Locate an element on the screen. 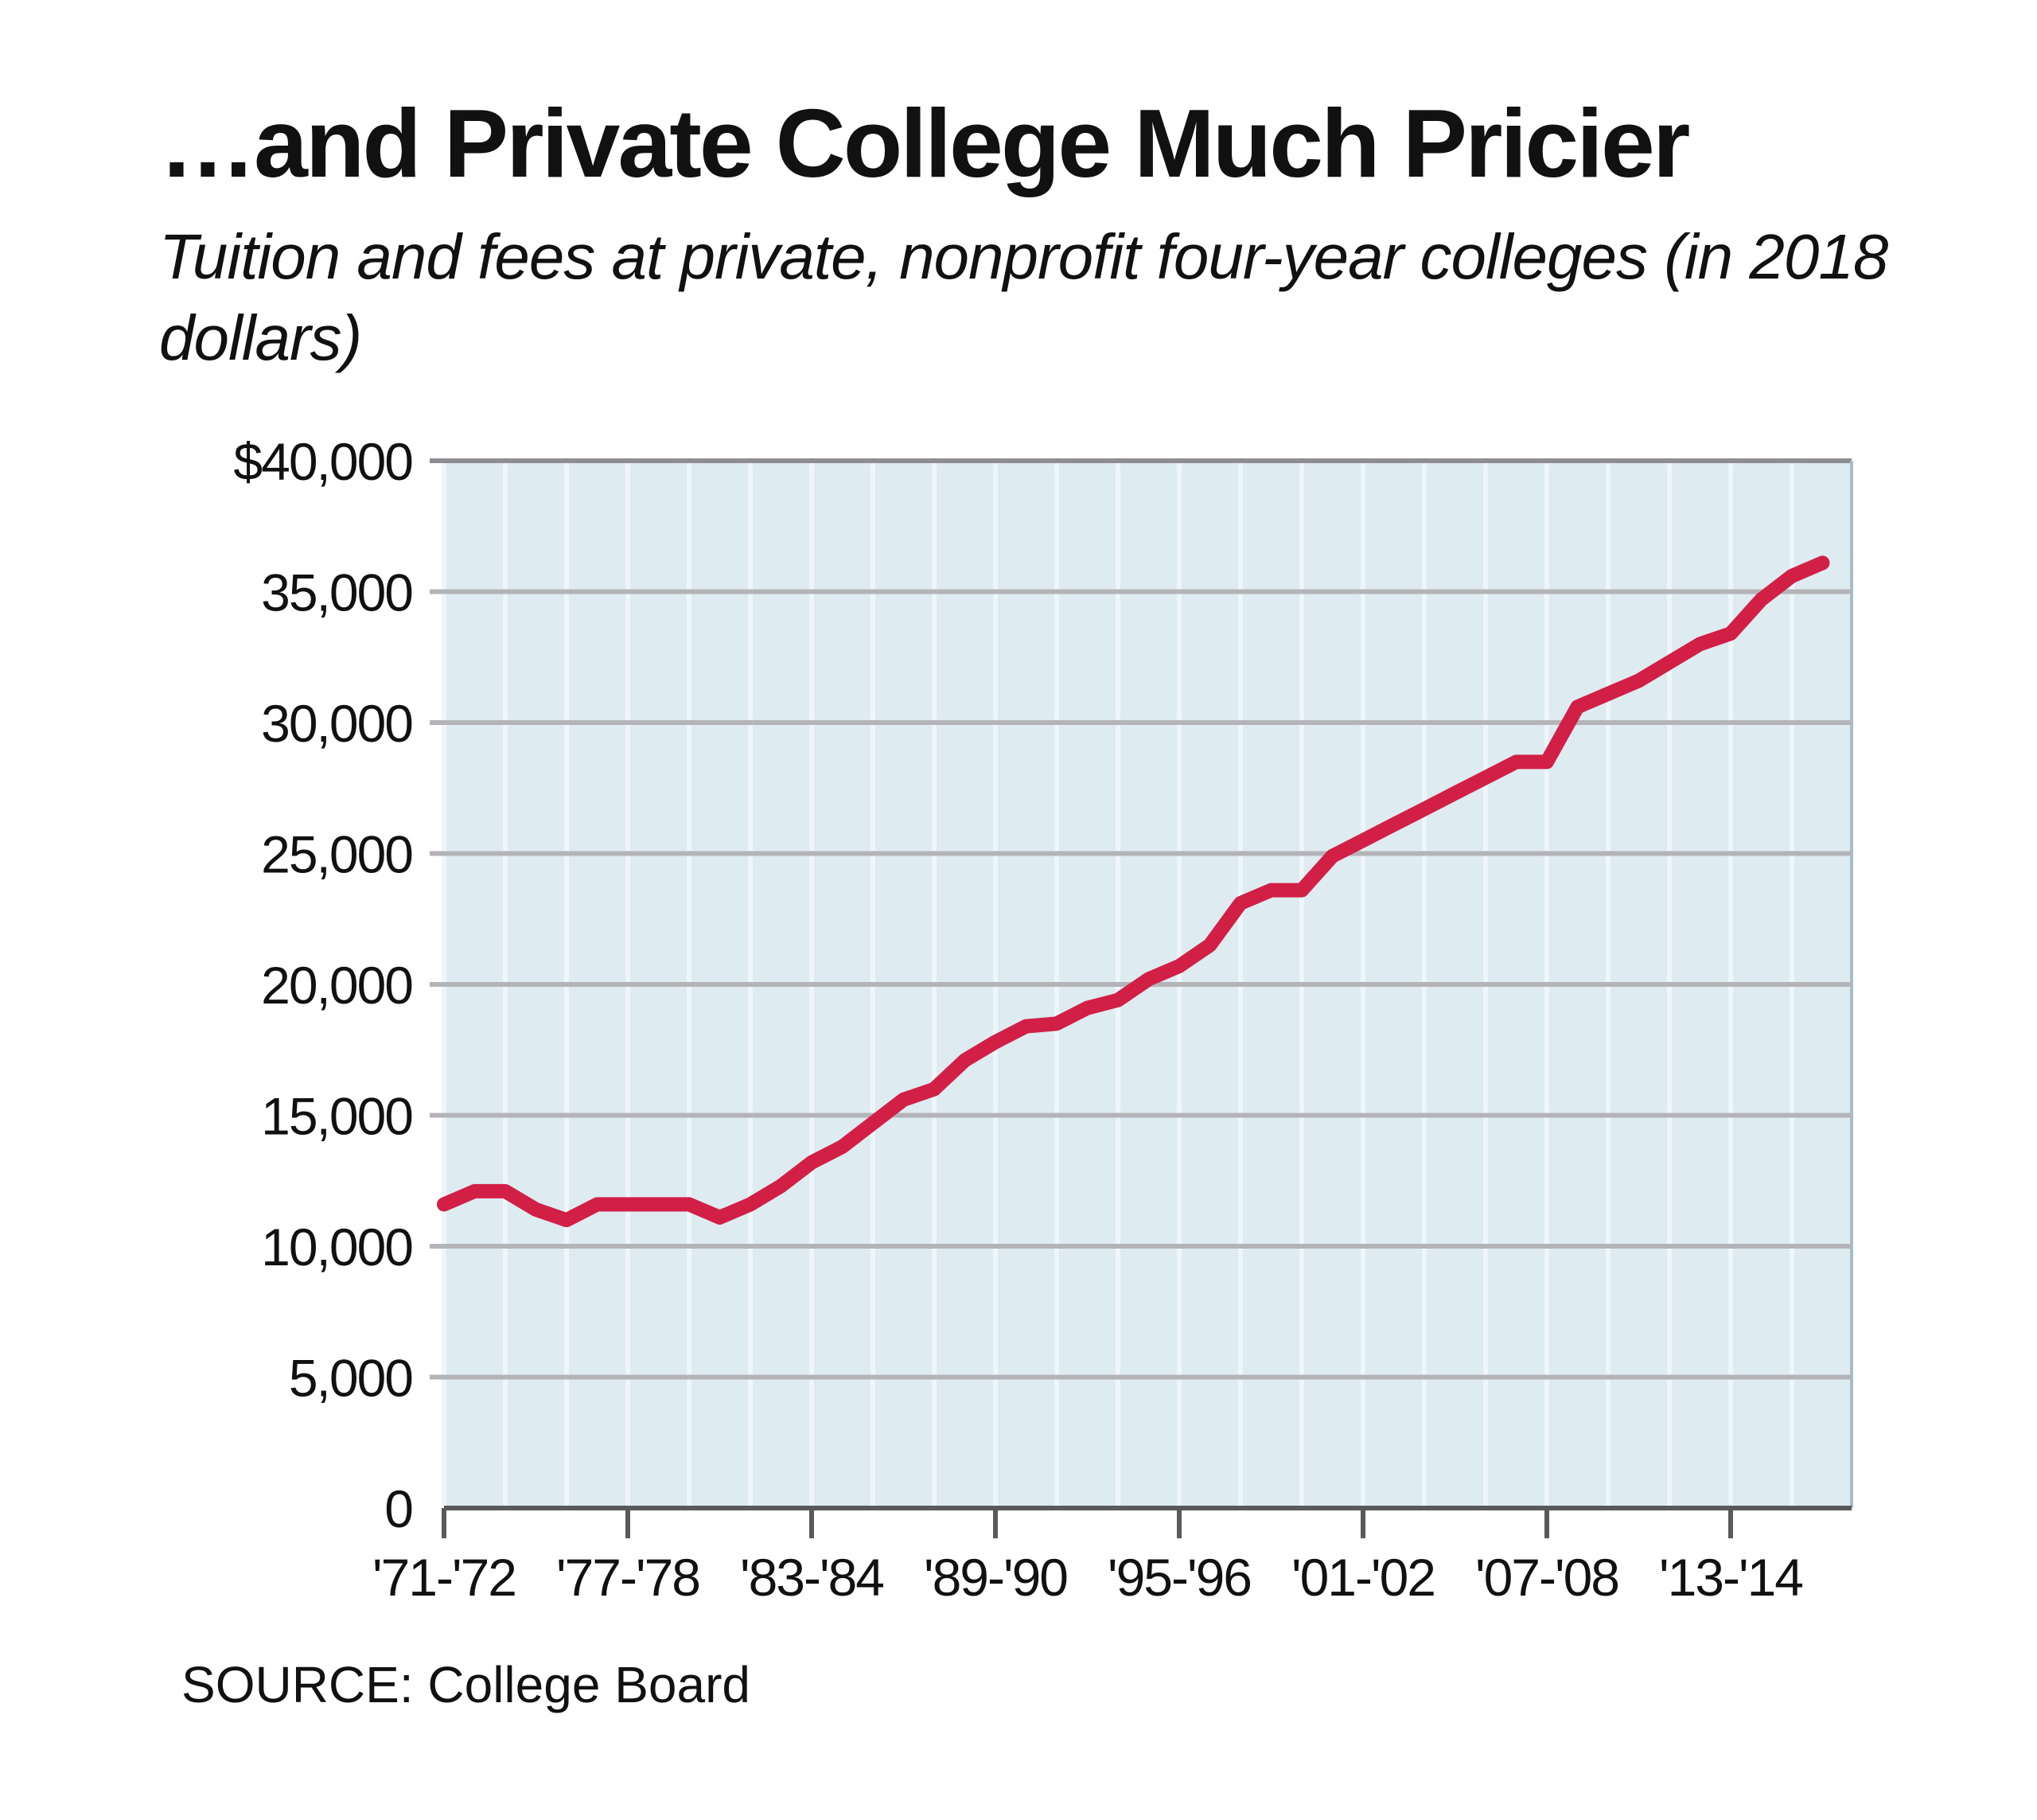 The height and width of the screenshot is (1820, 2037). y-tick-label: 30,000 is located at coordinates (336, 723).